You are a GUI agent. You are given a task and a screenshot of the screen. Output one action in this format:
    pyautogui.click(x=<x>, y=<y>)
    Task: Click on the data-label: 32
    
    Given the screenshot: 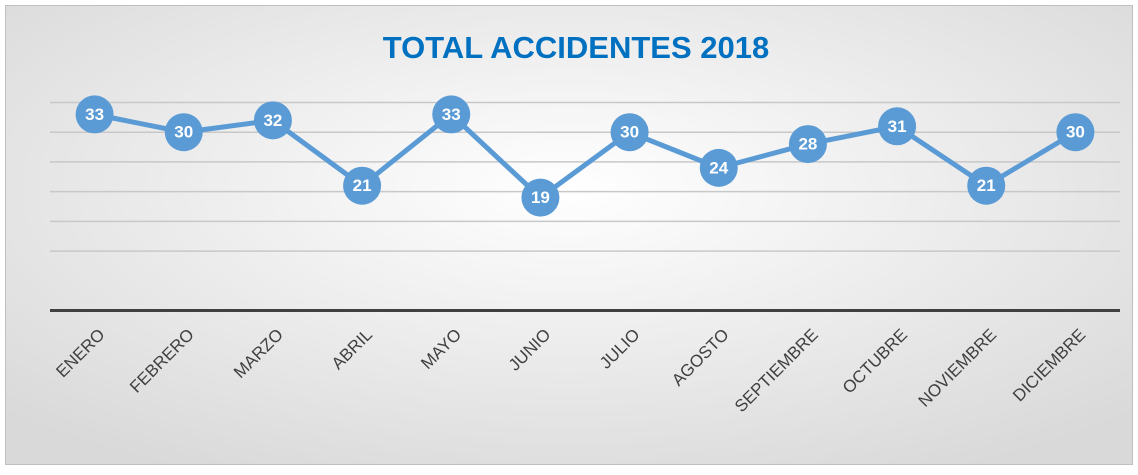 What is the action you would take?
    pyautogui.click(x=272, y=120)
    